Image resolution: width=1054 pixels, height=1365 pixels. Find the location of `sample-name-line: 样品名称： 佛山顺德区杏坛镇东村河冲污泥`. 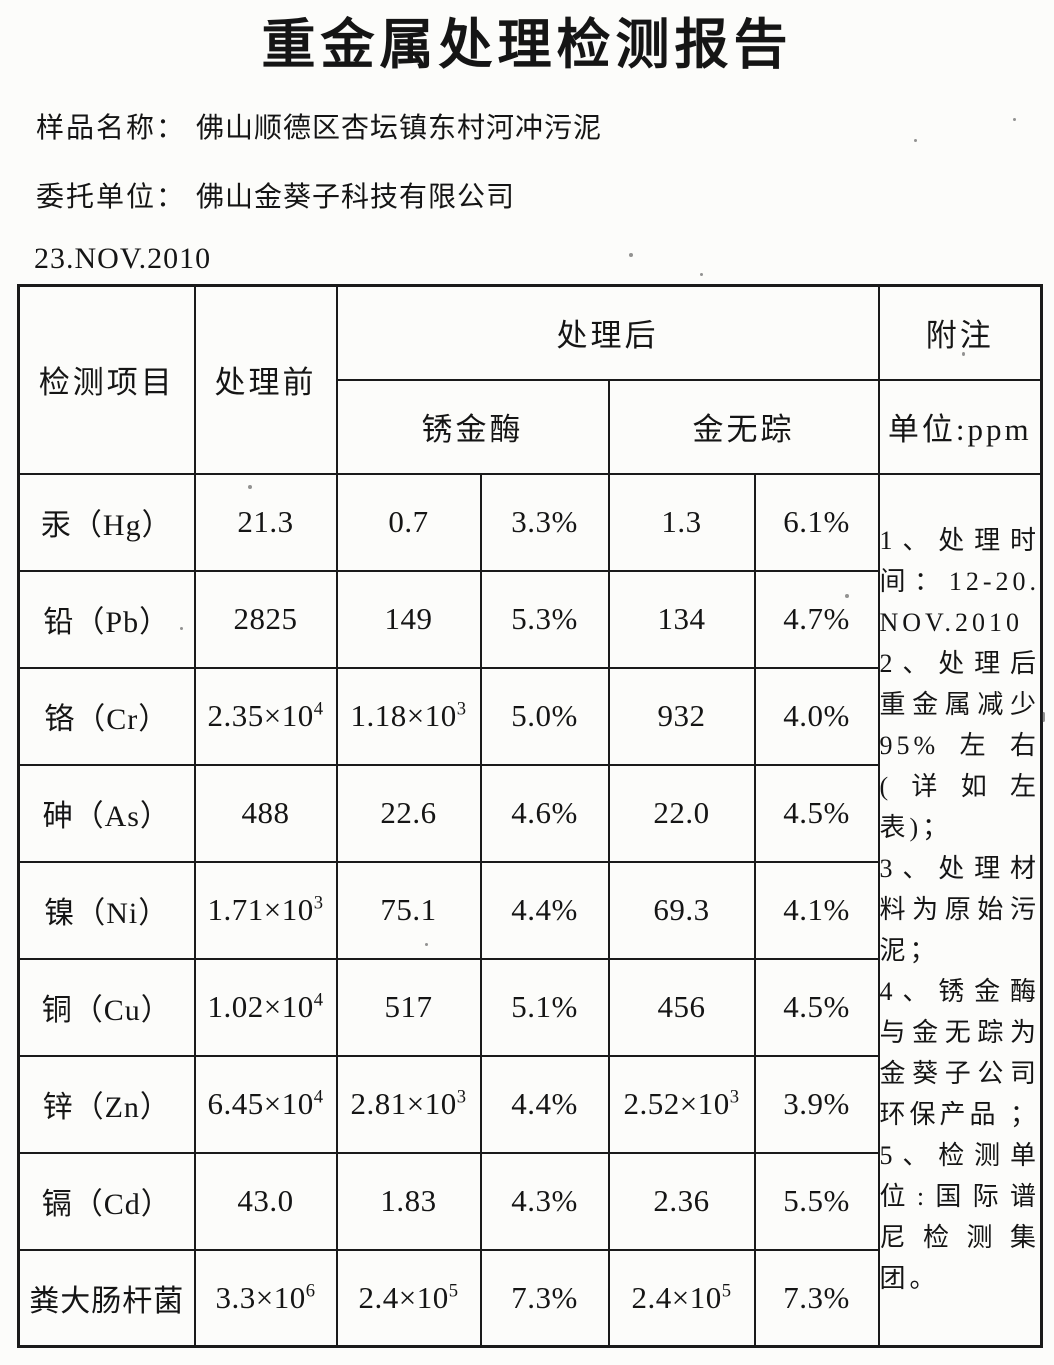

sample-name-line: 样品名称： 佛山顺德区杏坛镇东村河冲污泥 is located at coordinates (545, 128).